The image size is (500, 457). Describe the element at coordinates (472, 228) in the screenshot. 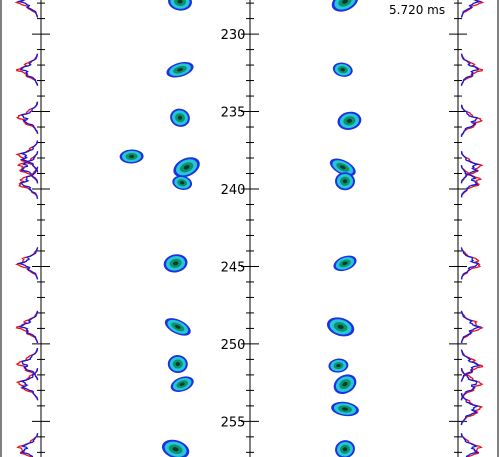

I see `right-profile-plot` at that location.